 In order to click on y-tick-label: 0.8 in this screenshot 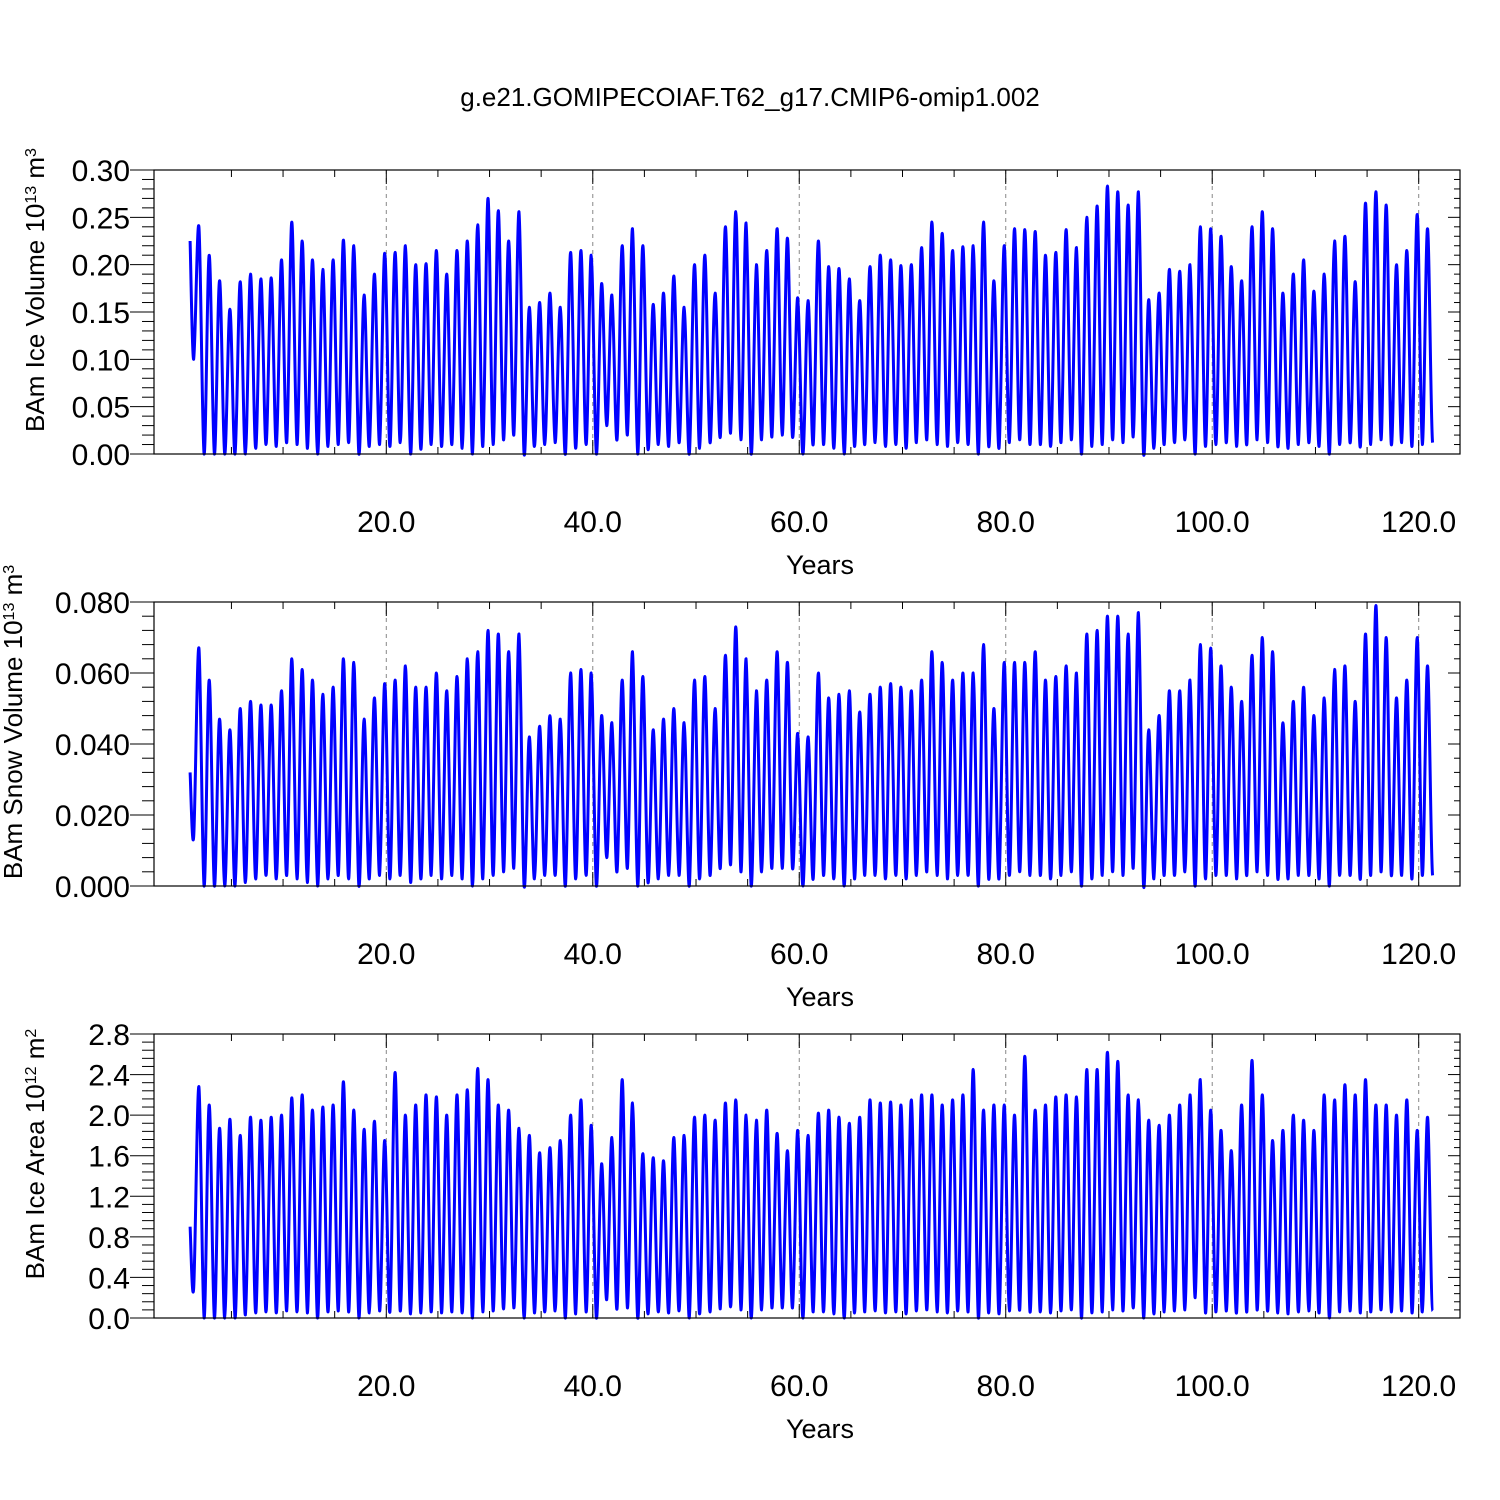, I will do `click(109, 1238)`.